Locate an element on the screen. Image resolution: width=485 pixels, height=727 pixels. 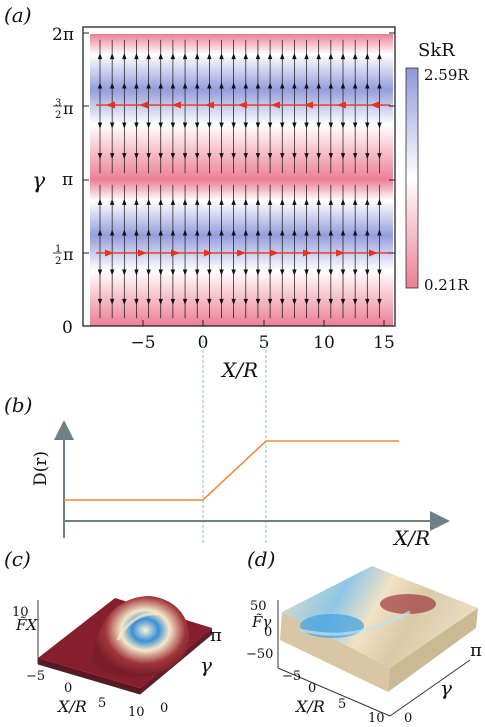
y-tick-2pi: 2π is located at coordinates (63, 35).